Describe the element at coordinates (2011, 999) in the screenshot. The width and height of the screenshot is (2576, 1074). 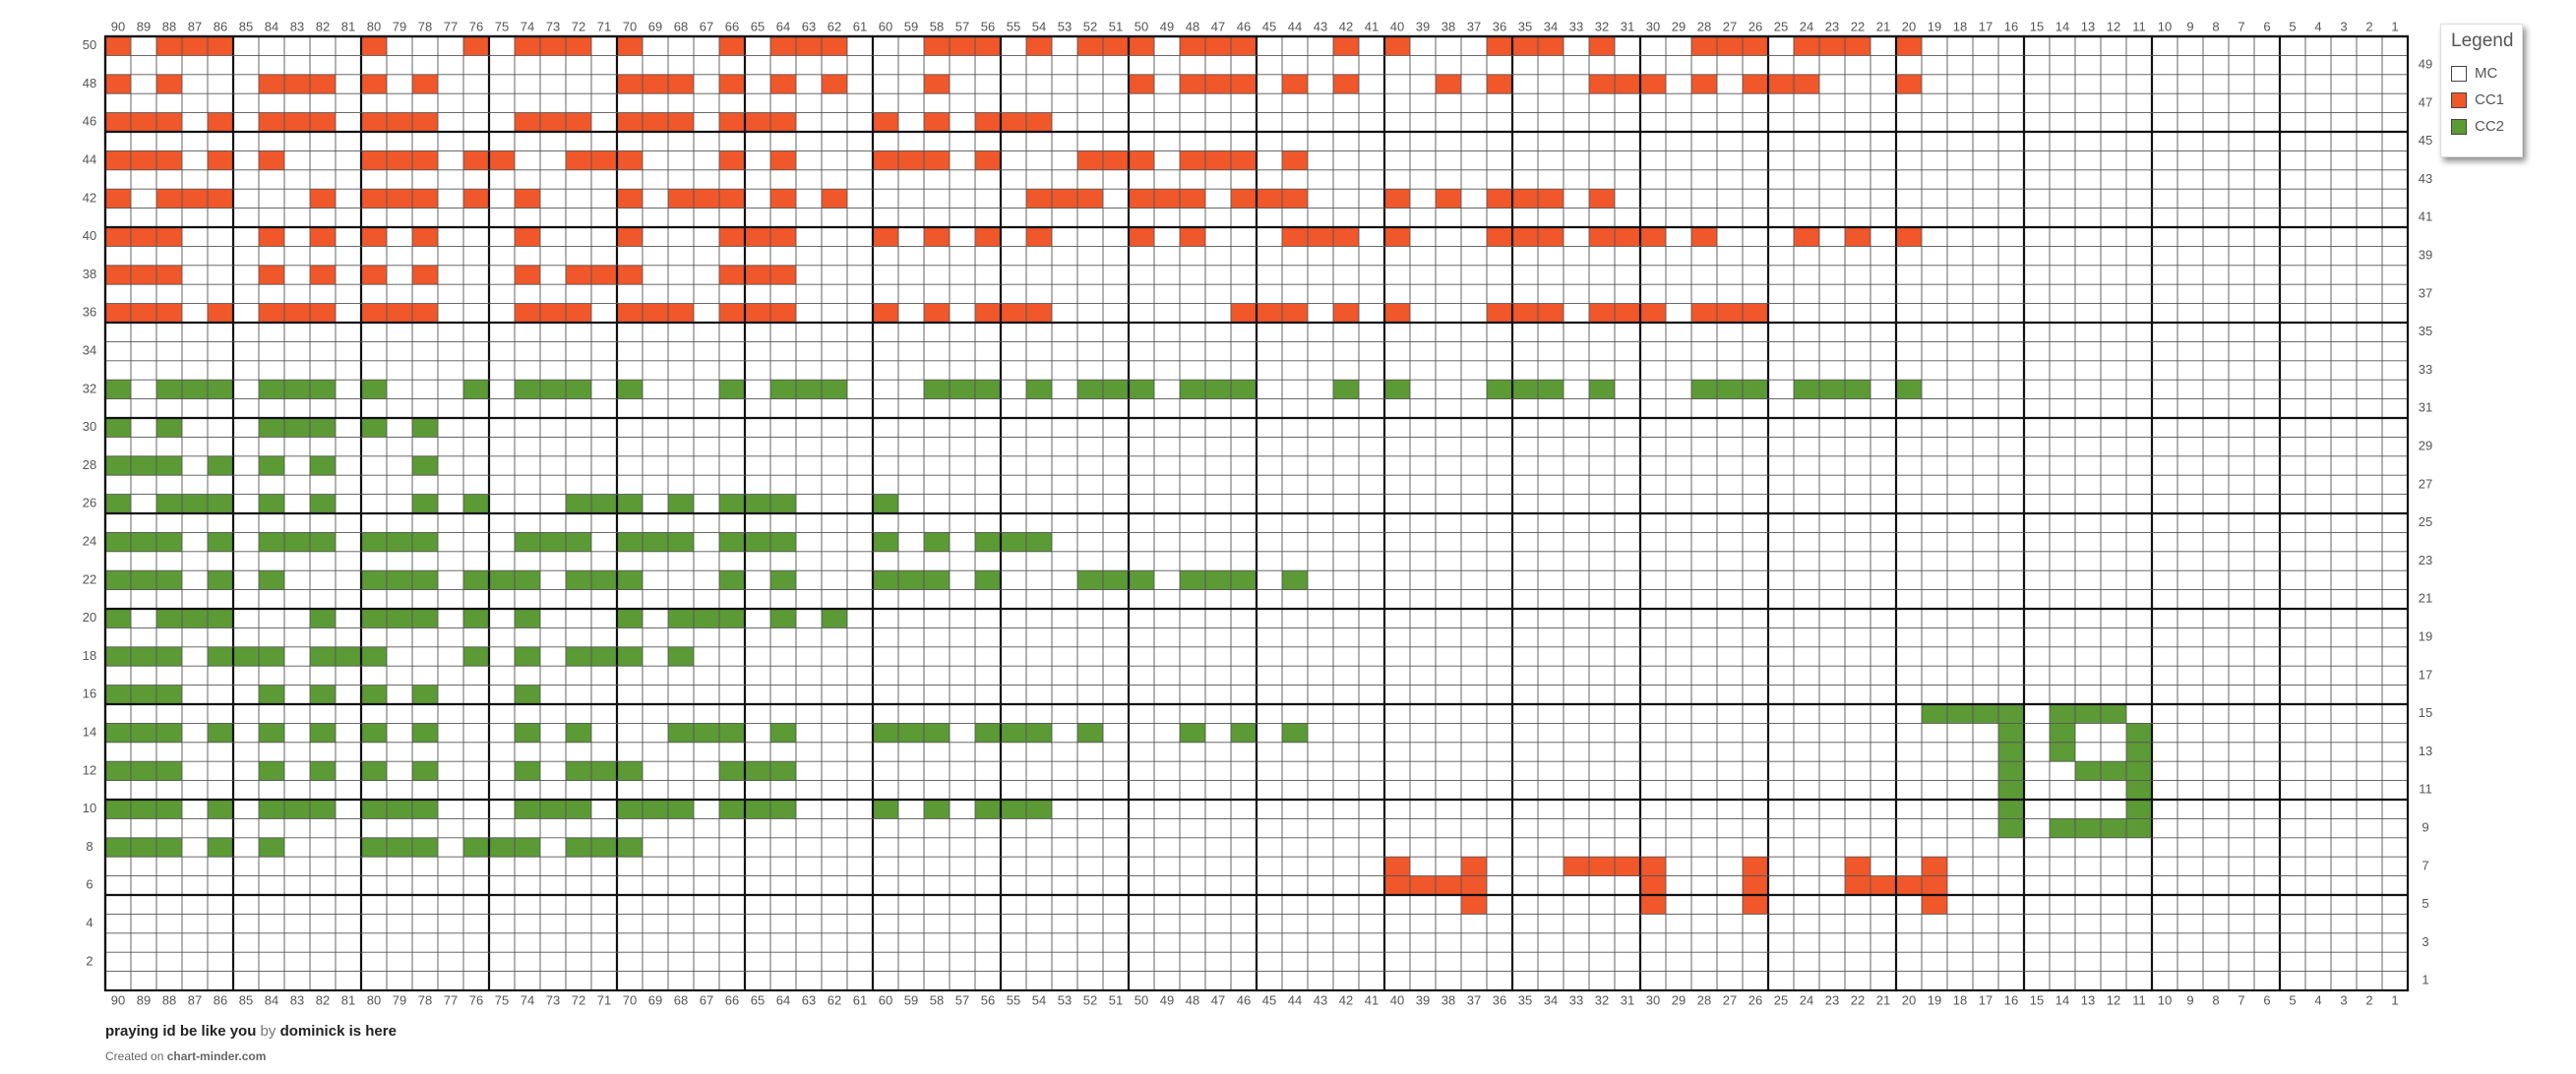
I see `column-label-bottom: 16` at that location.